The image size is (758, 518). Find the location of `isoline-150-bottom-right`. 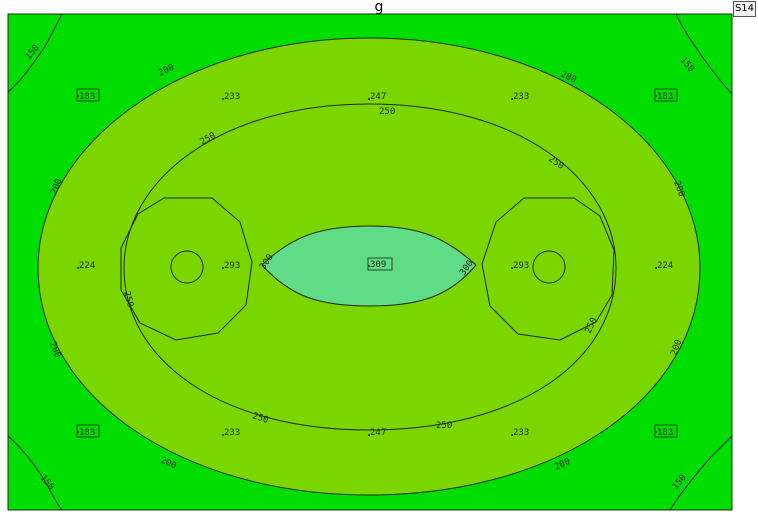

isoline-150-bottom-right is located at coordinates (701, 473).